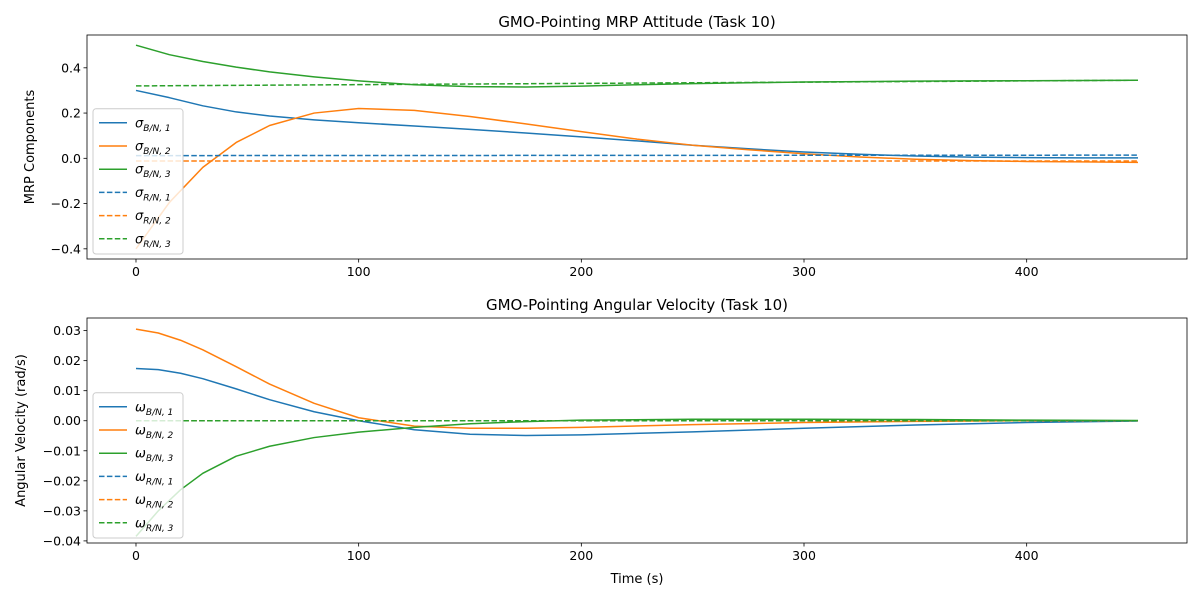  What do you see at coordinates (62, 450) in the screenshot?
I see `y-tick-label: −0.01` at bounding box center [62, 450].